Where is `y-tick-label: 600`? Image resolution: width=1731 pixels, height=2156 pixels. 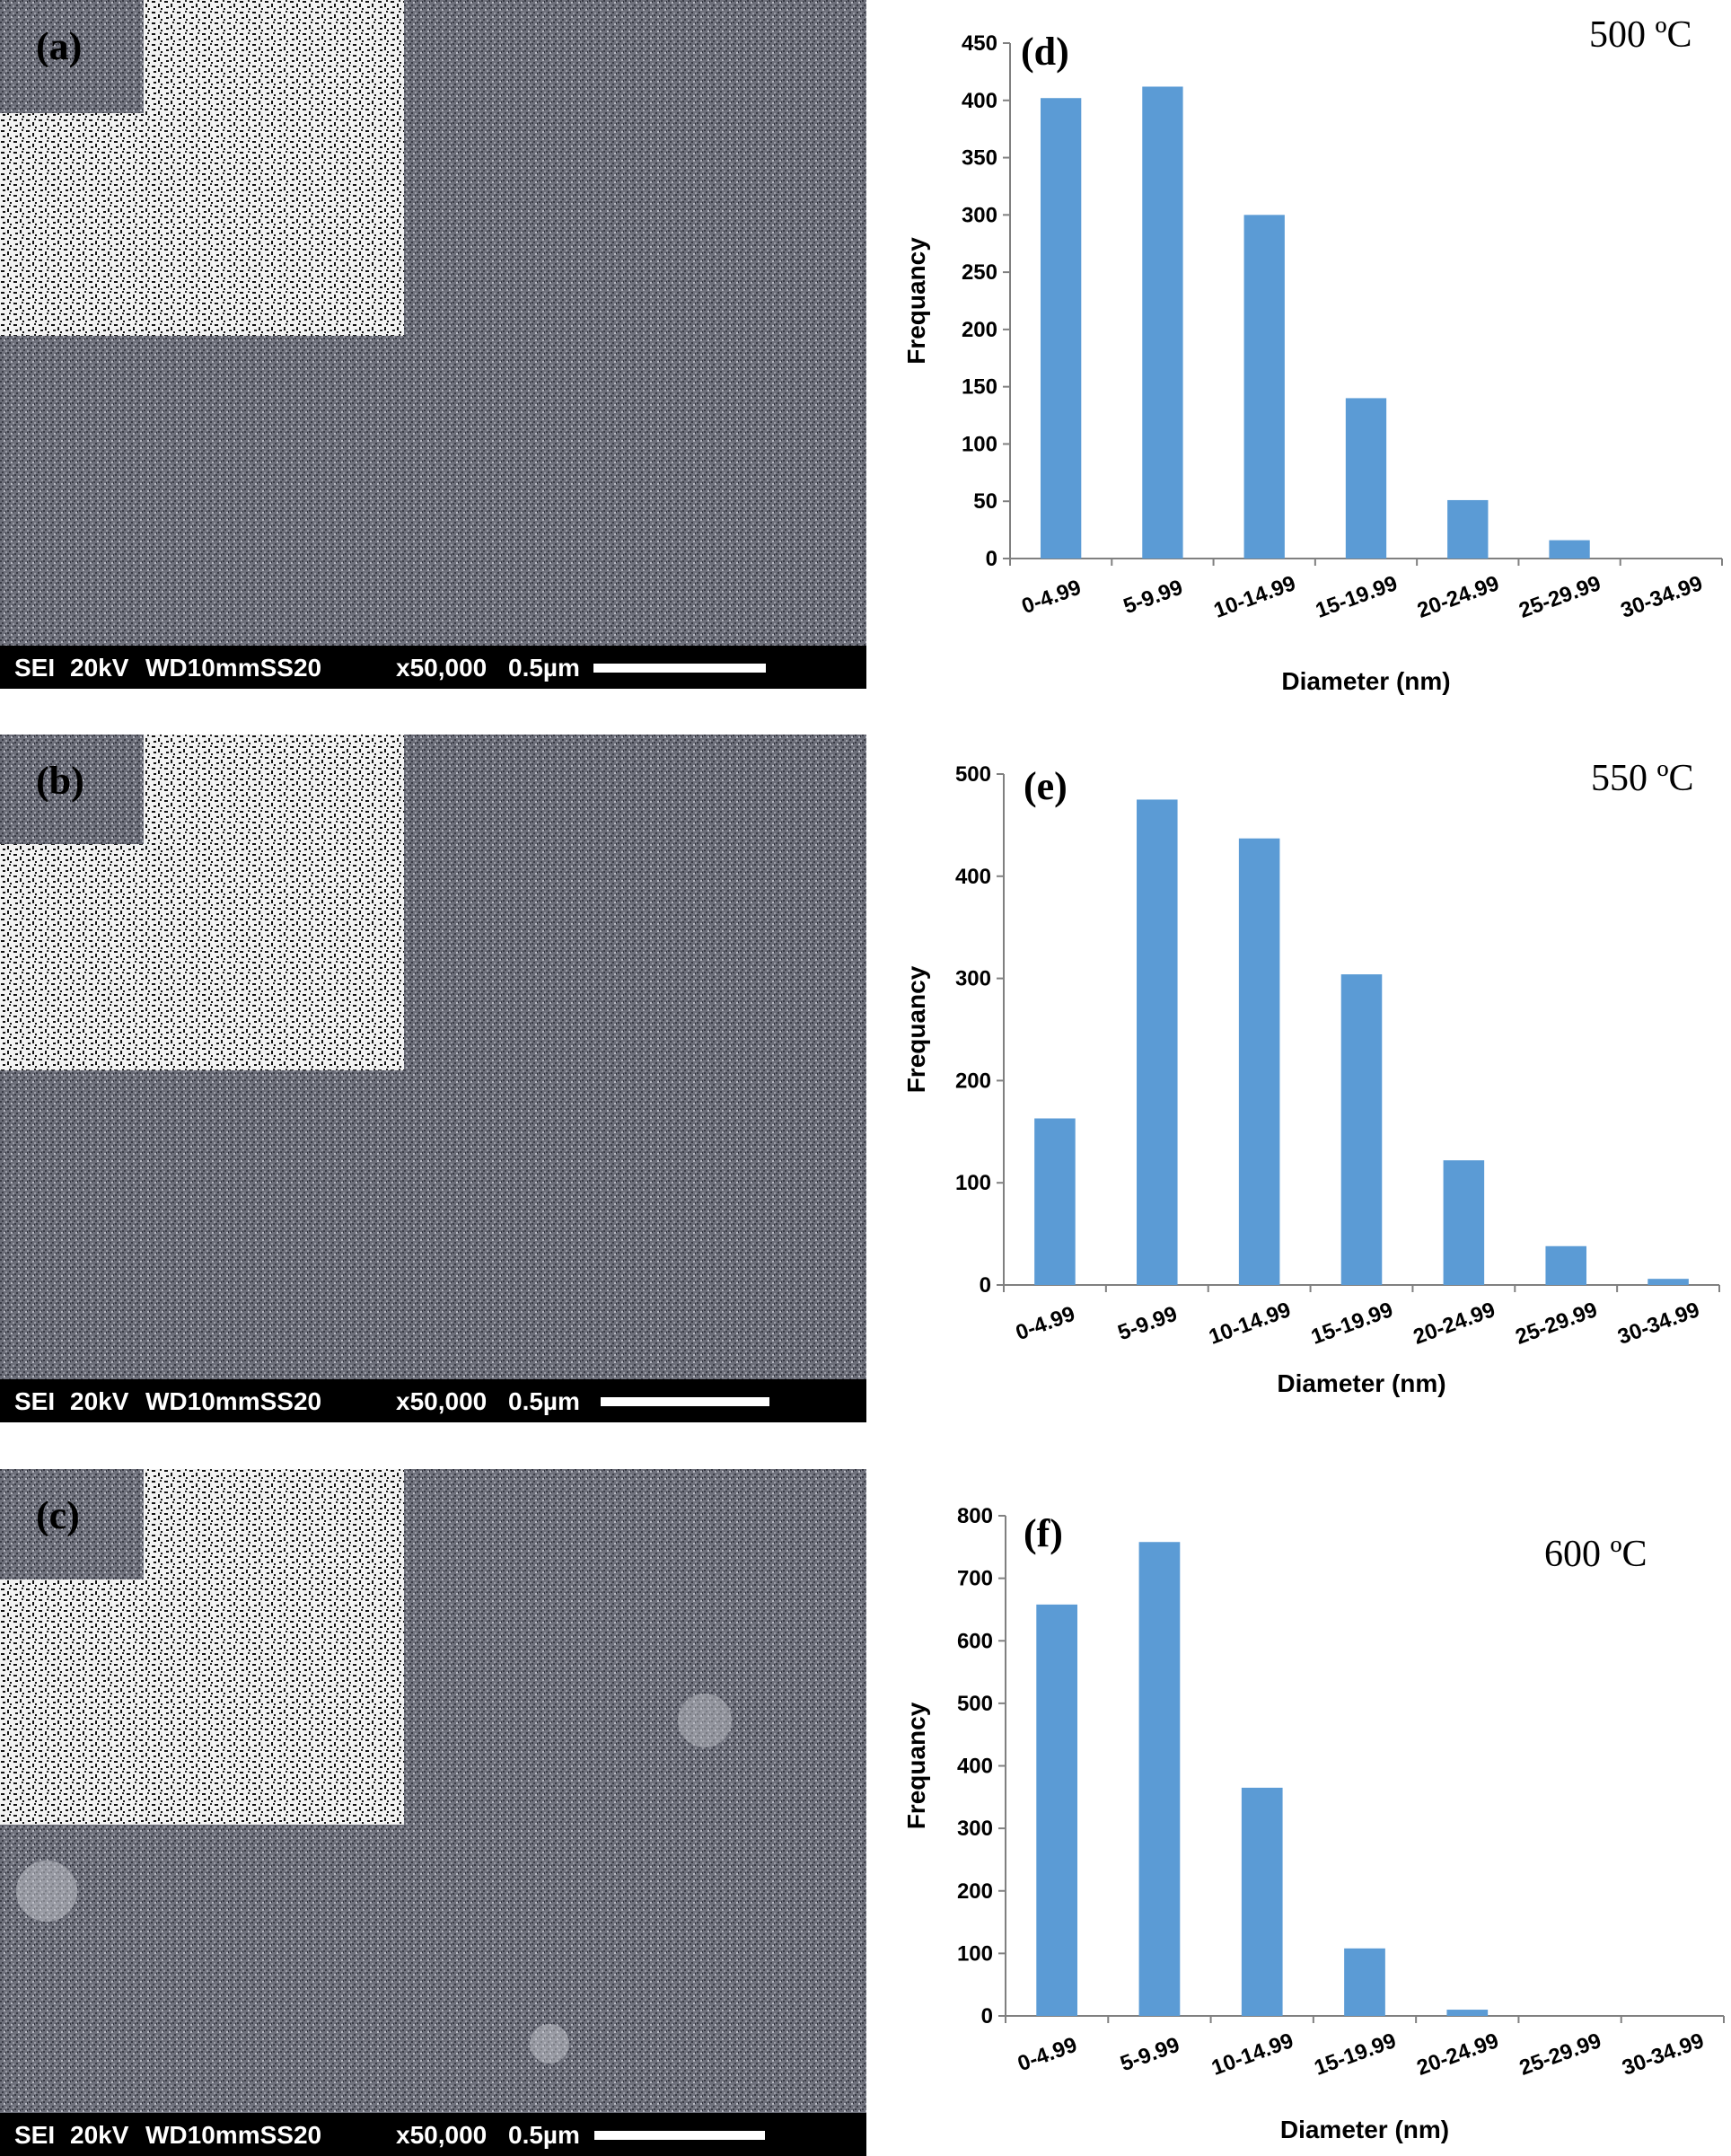
y-tick-label: 600 is located at coordinates (975, 1641).